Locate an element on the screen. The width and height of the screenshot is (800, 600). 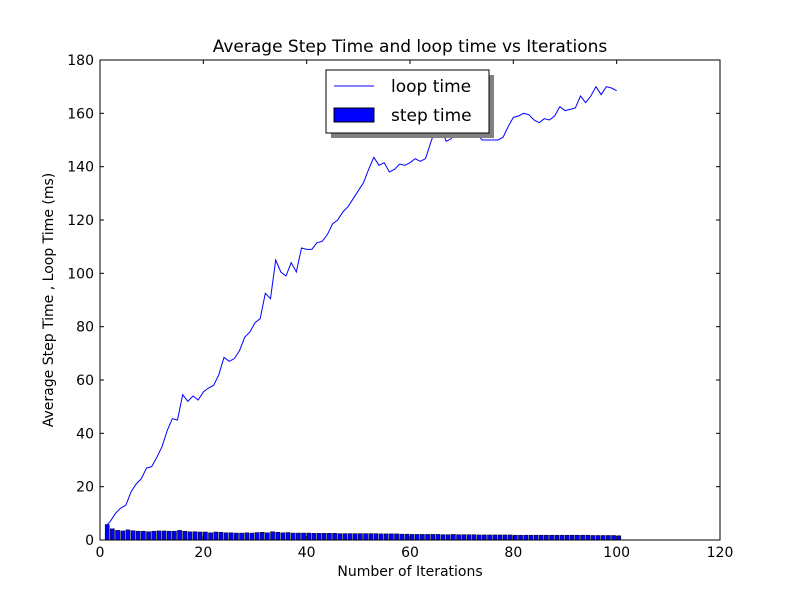
y-axis-label: Average Step Time , Loop Time (ms) is located at coordinates (49, 300).